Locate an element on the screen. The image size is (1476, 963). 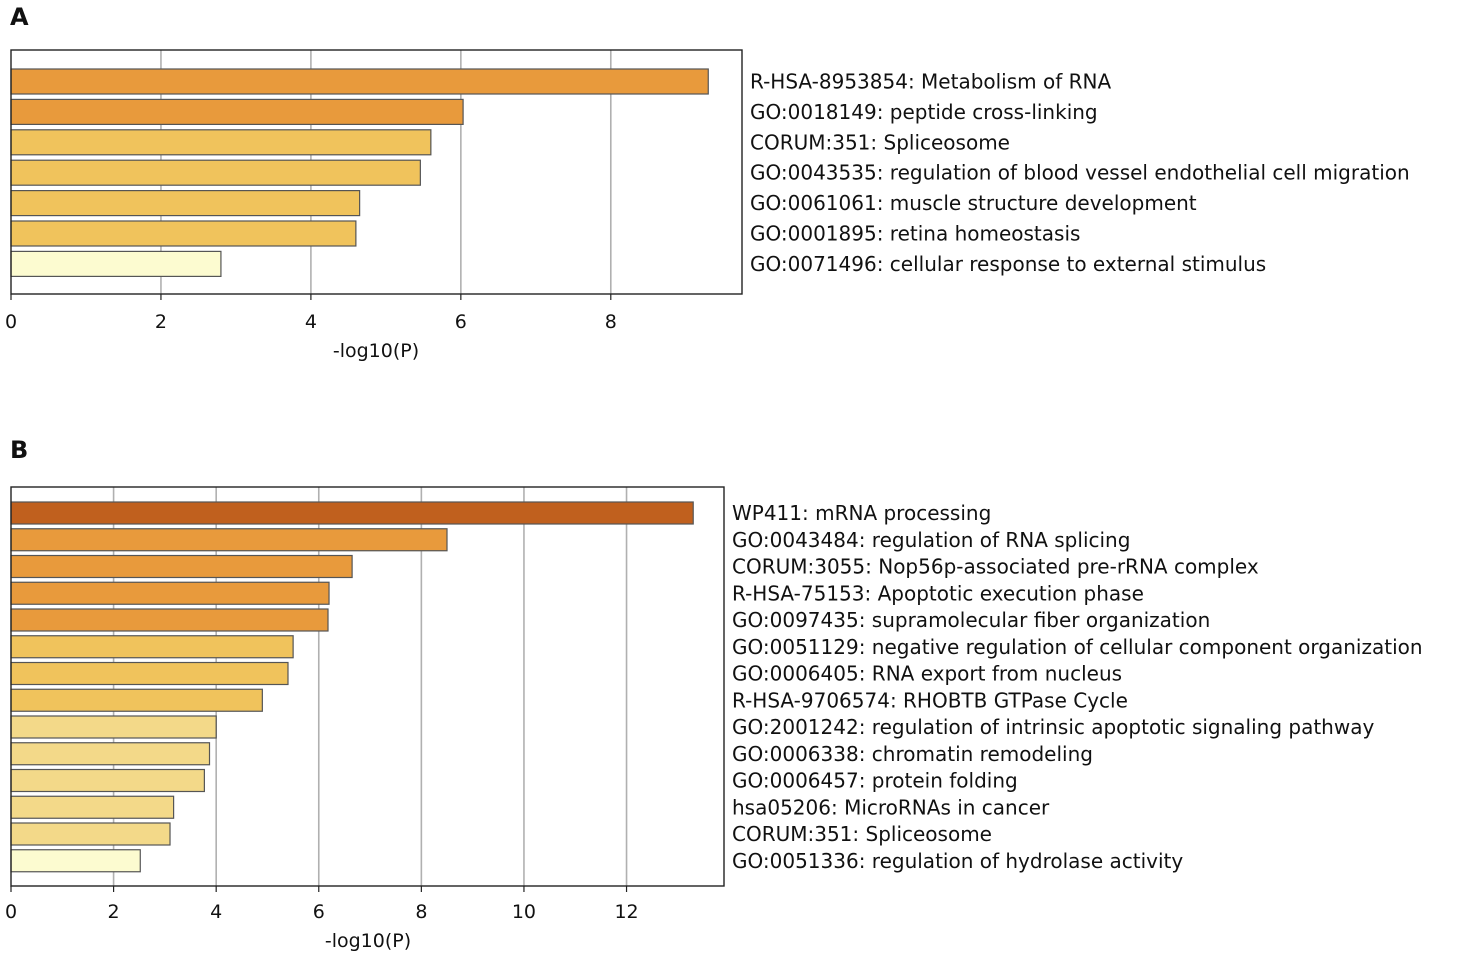
category-label: R-HSA-75153: Apoptotic execution phase is located at coordinates (938, 593).